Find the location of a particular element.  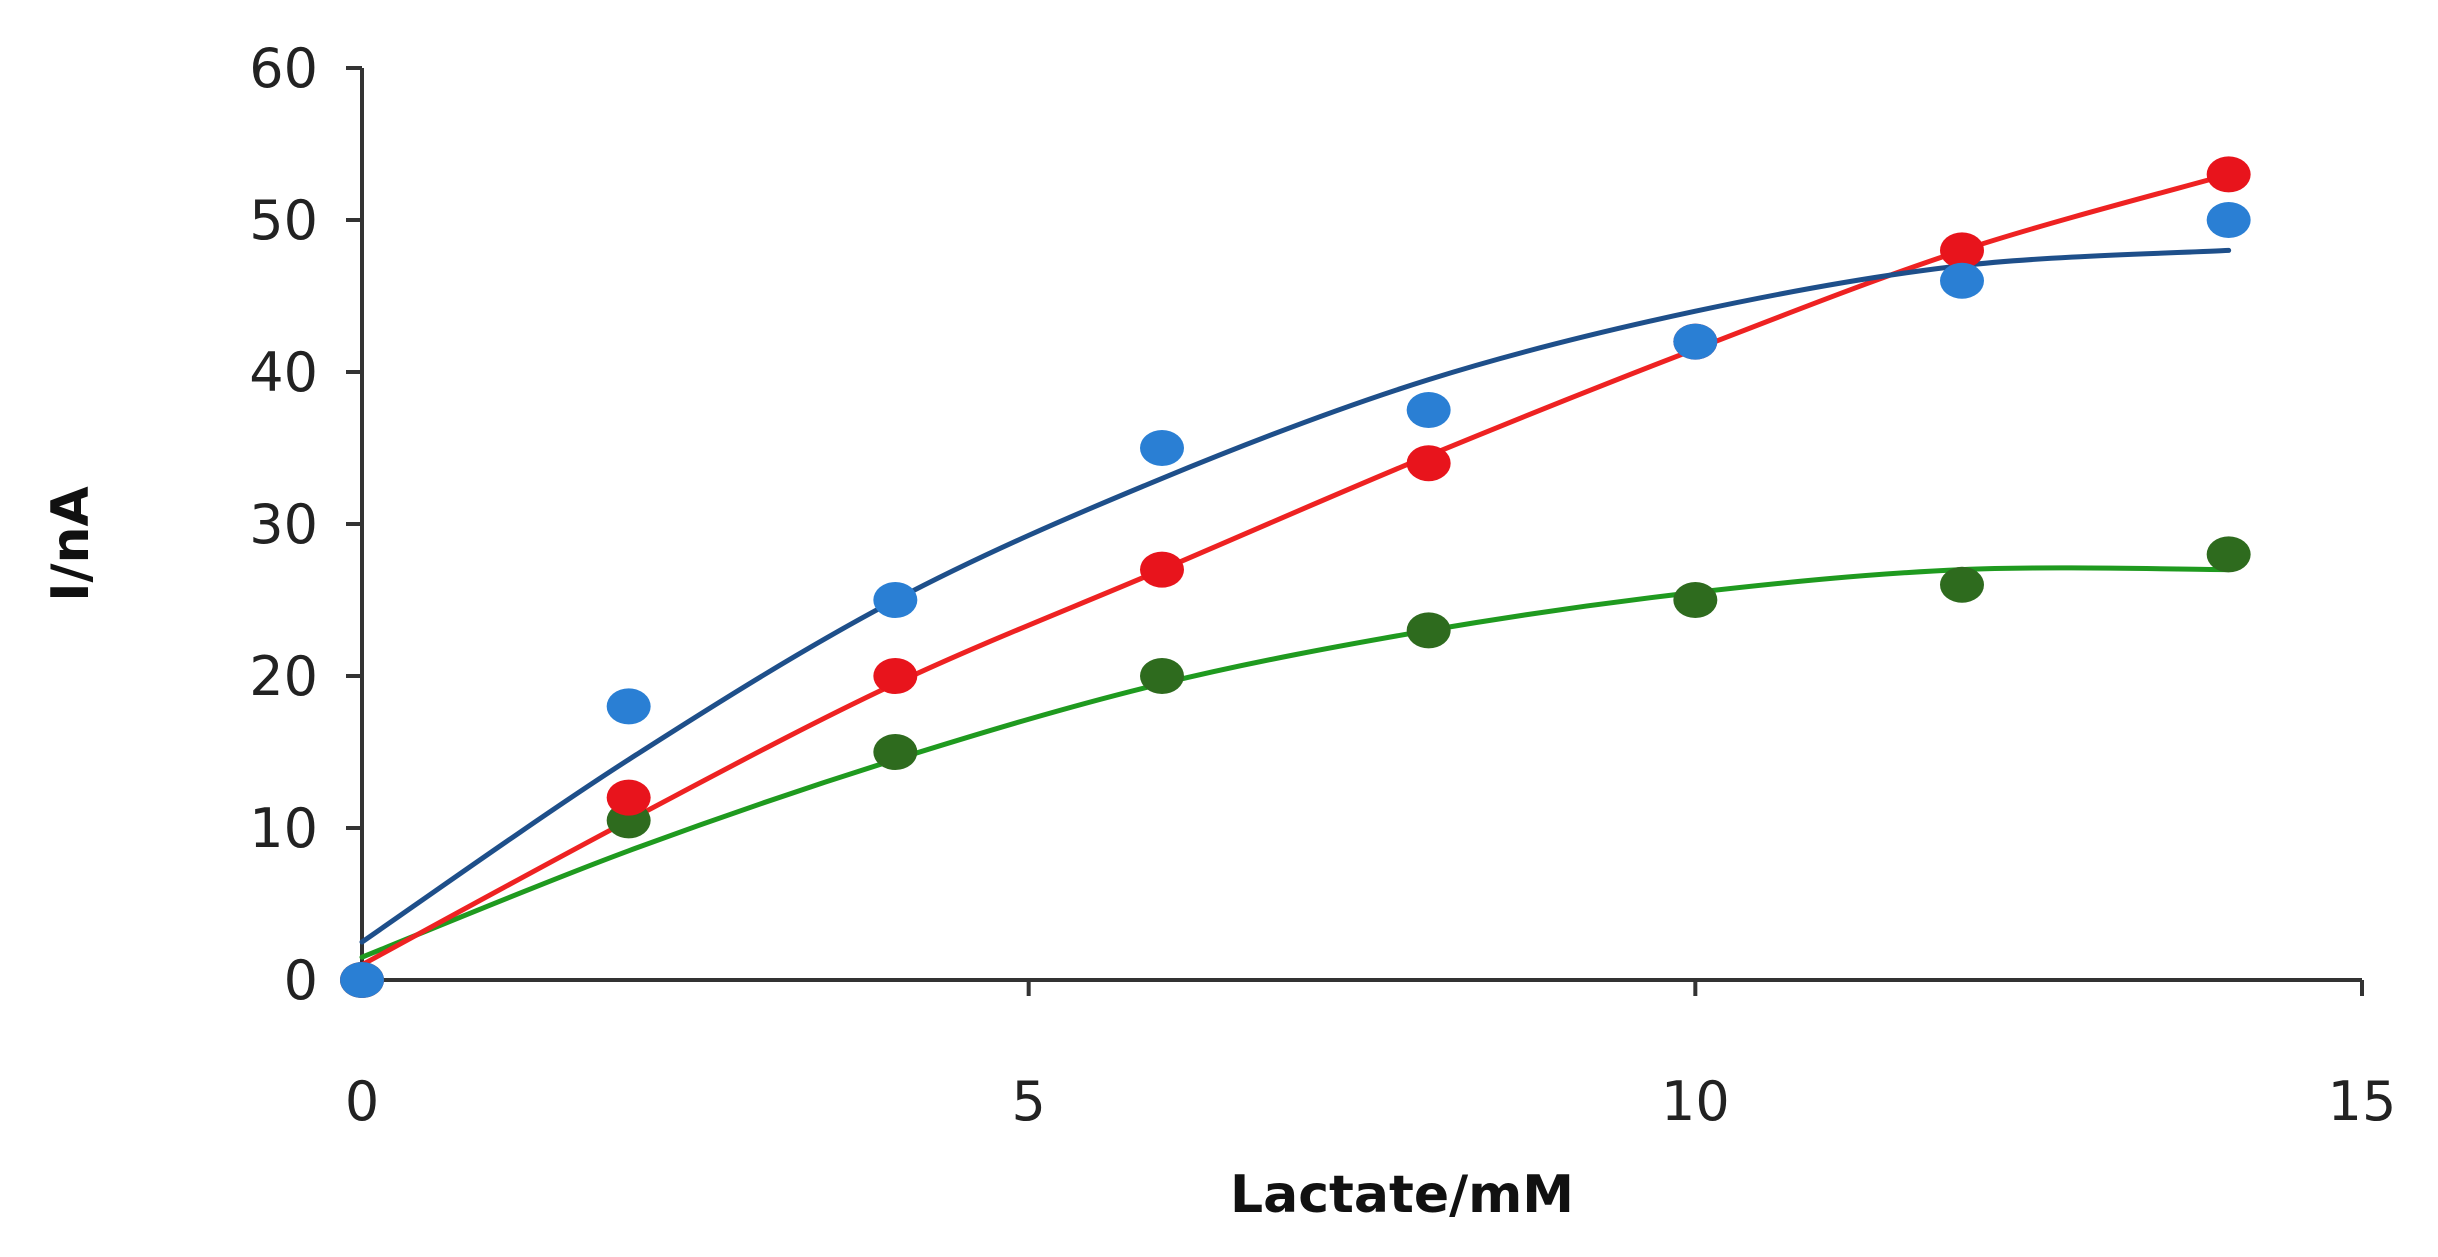

x-tick-label: 0 is located at coordinates (362, 1101).